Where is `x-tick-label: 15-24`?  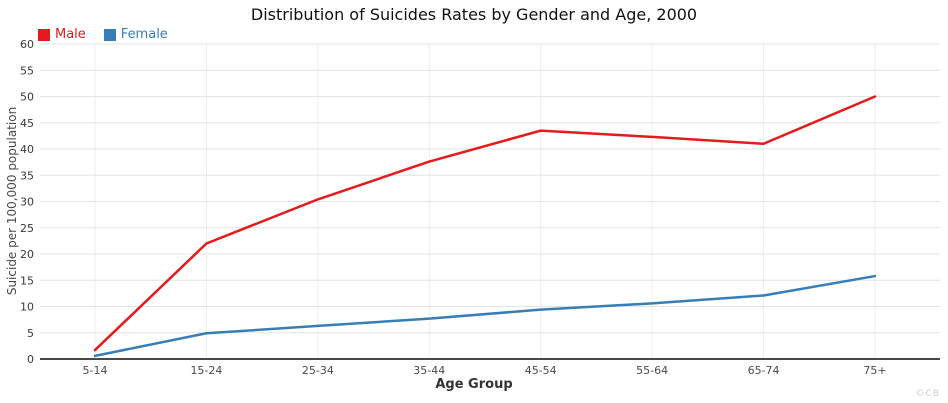
x-tick-label: 15-24 is located at coordinates (206, 370).